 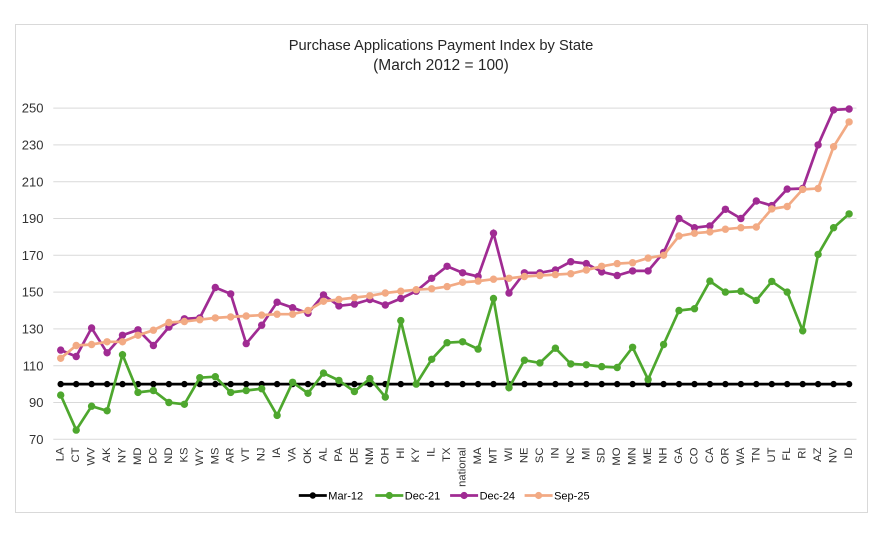 What do you see at coordinates (494, 455) in the screenshot?
I see `svg-text: MT` at bounding box center [494, 455].